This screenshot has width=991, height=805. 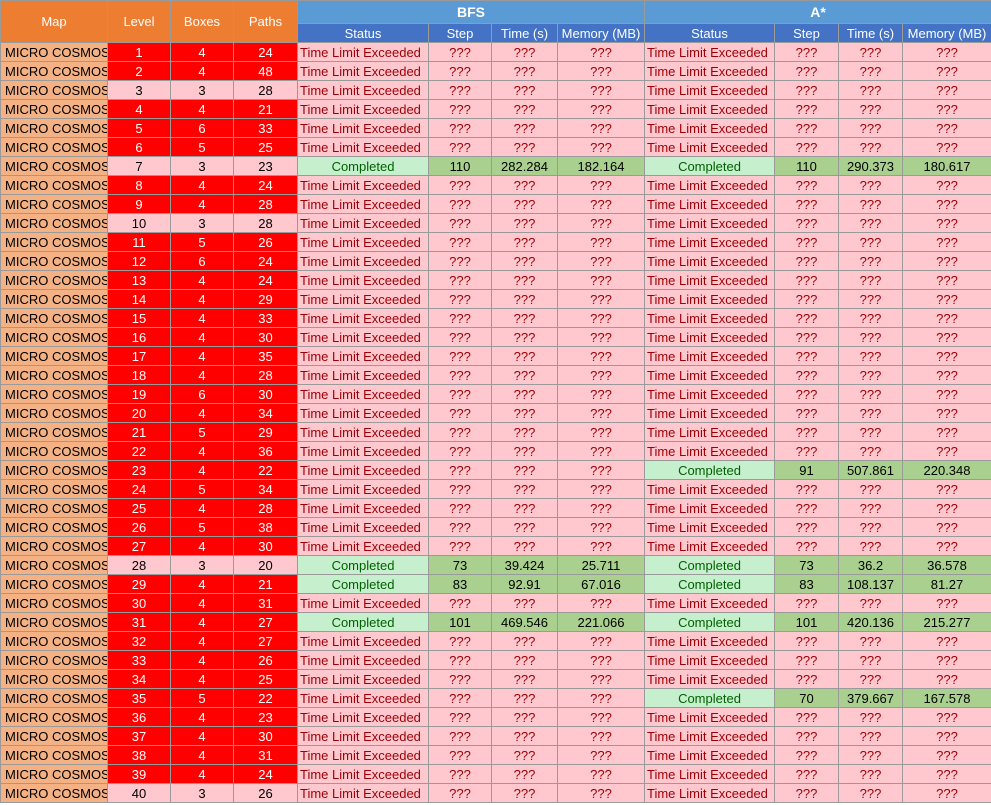 I want to click on cell-paths: 35, so click(x=265, y=356).